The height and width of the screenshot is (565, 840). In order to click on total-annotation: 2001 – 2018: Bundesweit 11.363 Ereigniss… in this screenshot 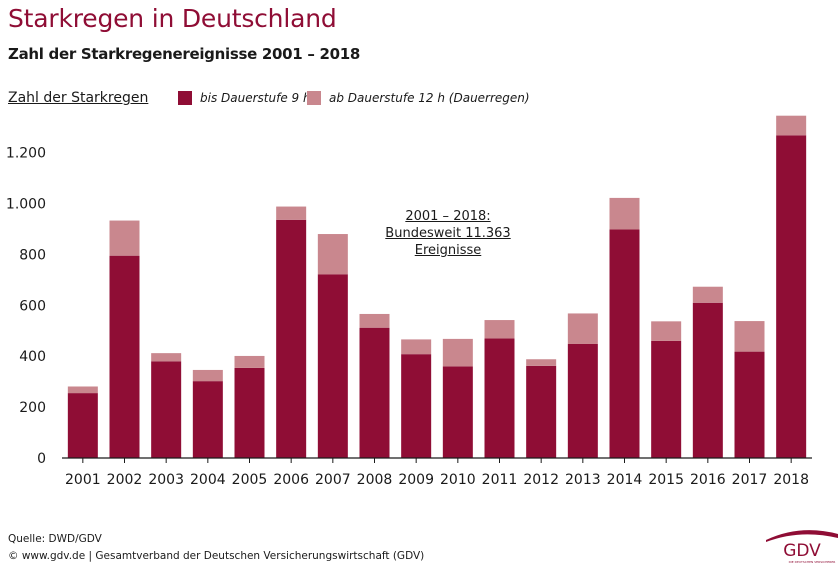, I will do `click(448, 233)`.